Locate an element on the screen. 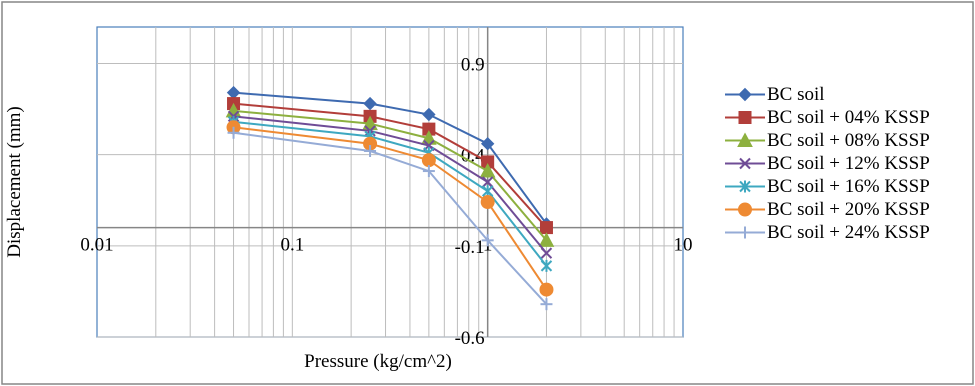  x-tick-label: 0.1 is located at coordinates (292, 245).